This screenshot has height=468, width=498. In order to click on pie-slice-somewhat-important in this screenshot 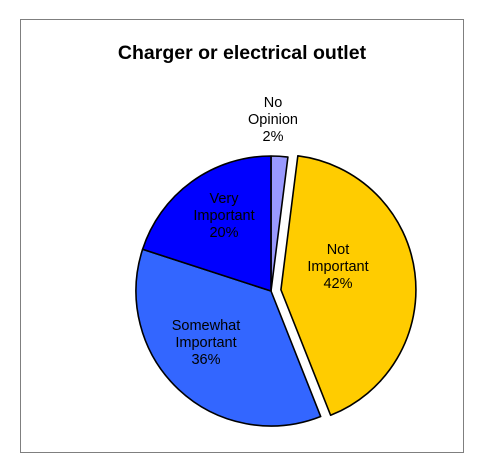, I will do `click(228, 337)`.